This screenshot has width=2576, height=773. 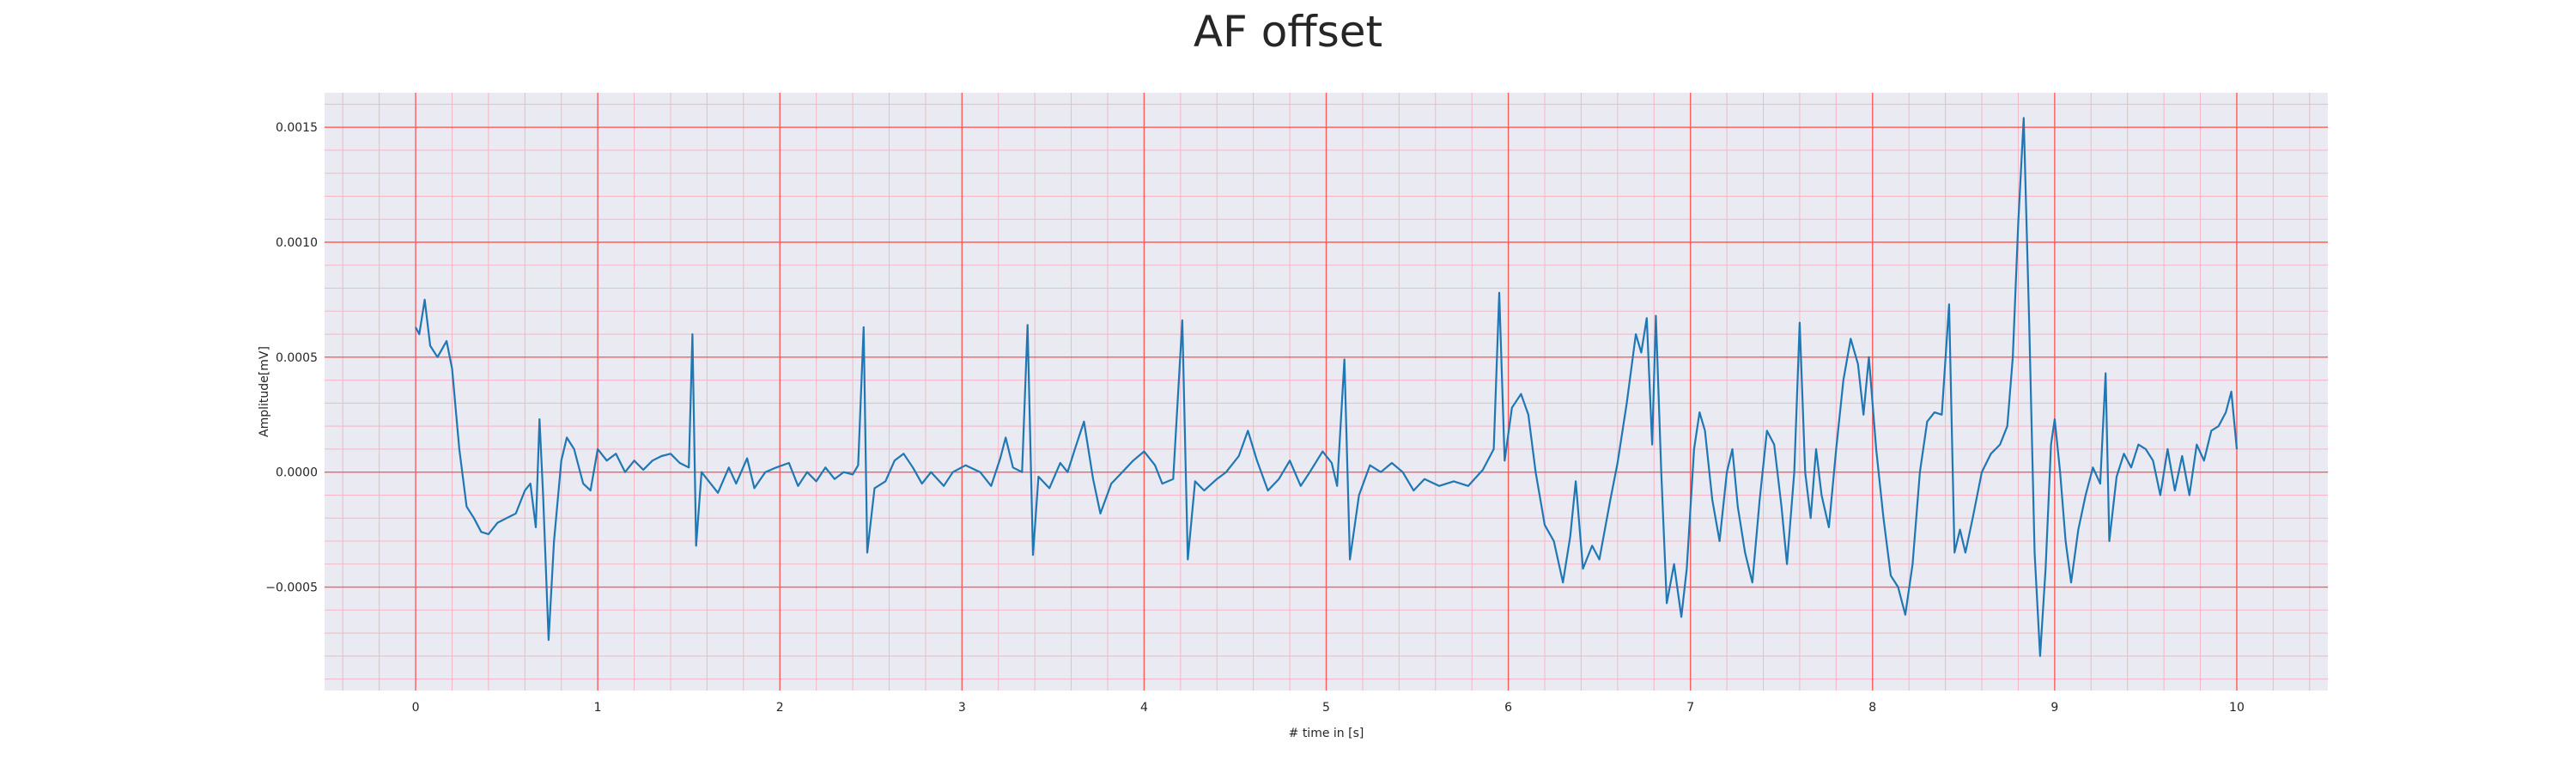 What do you see at coordinates (416, 708) in the screenshot?
I see `x-tick-label: 0` at bounding box center [416, 708].